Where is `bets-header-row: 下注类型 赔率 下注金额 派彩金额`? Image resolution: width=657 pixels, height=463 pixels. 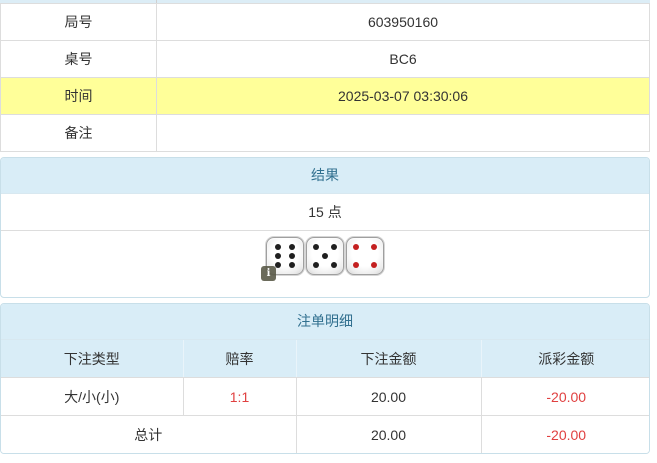
bets-header-row: 下注类型 赔率 下注金额 派彩金额 is located at coordinates (325, 359).